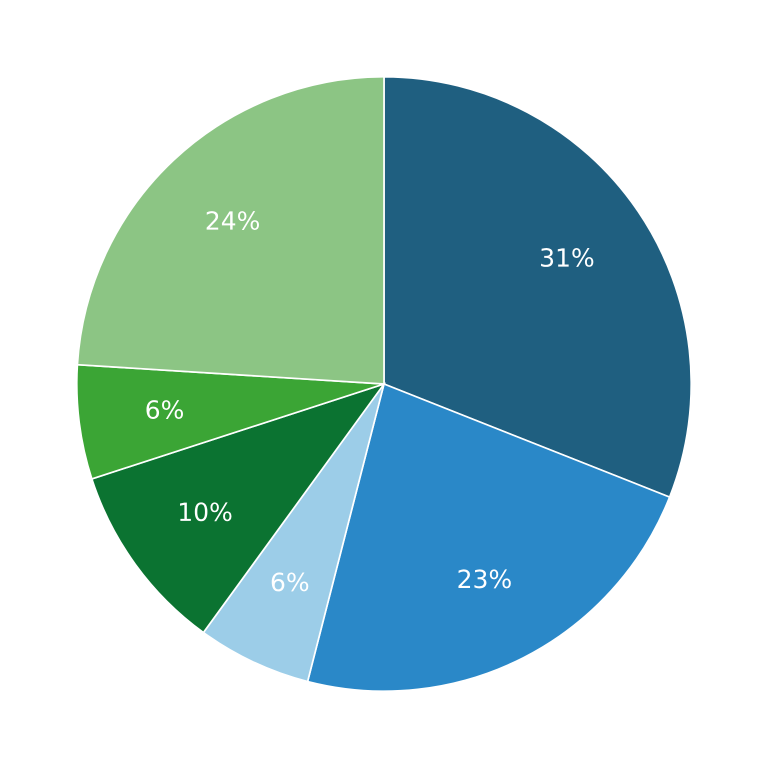 This screenshot has height=768, width=768. I want to click on data-label: 31%, so click(567, 257).